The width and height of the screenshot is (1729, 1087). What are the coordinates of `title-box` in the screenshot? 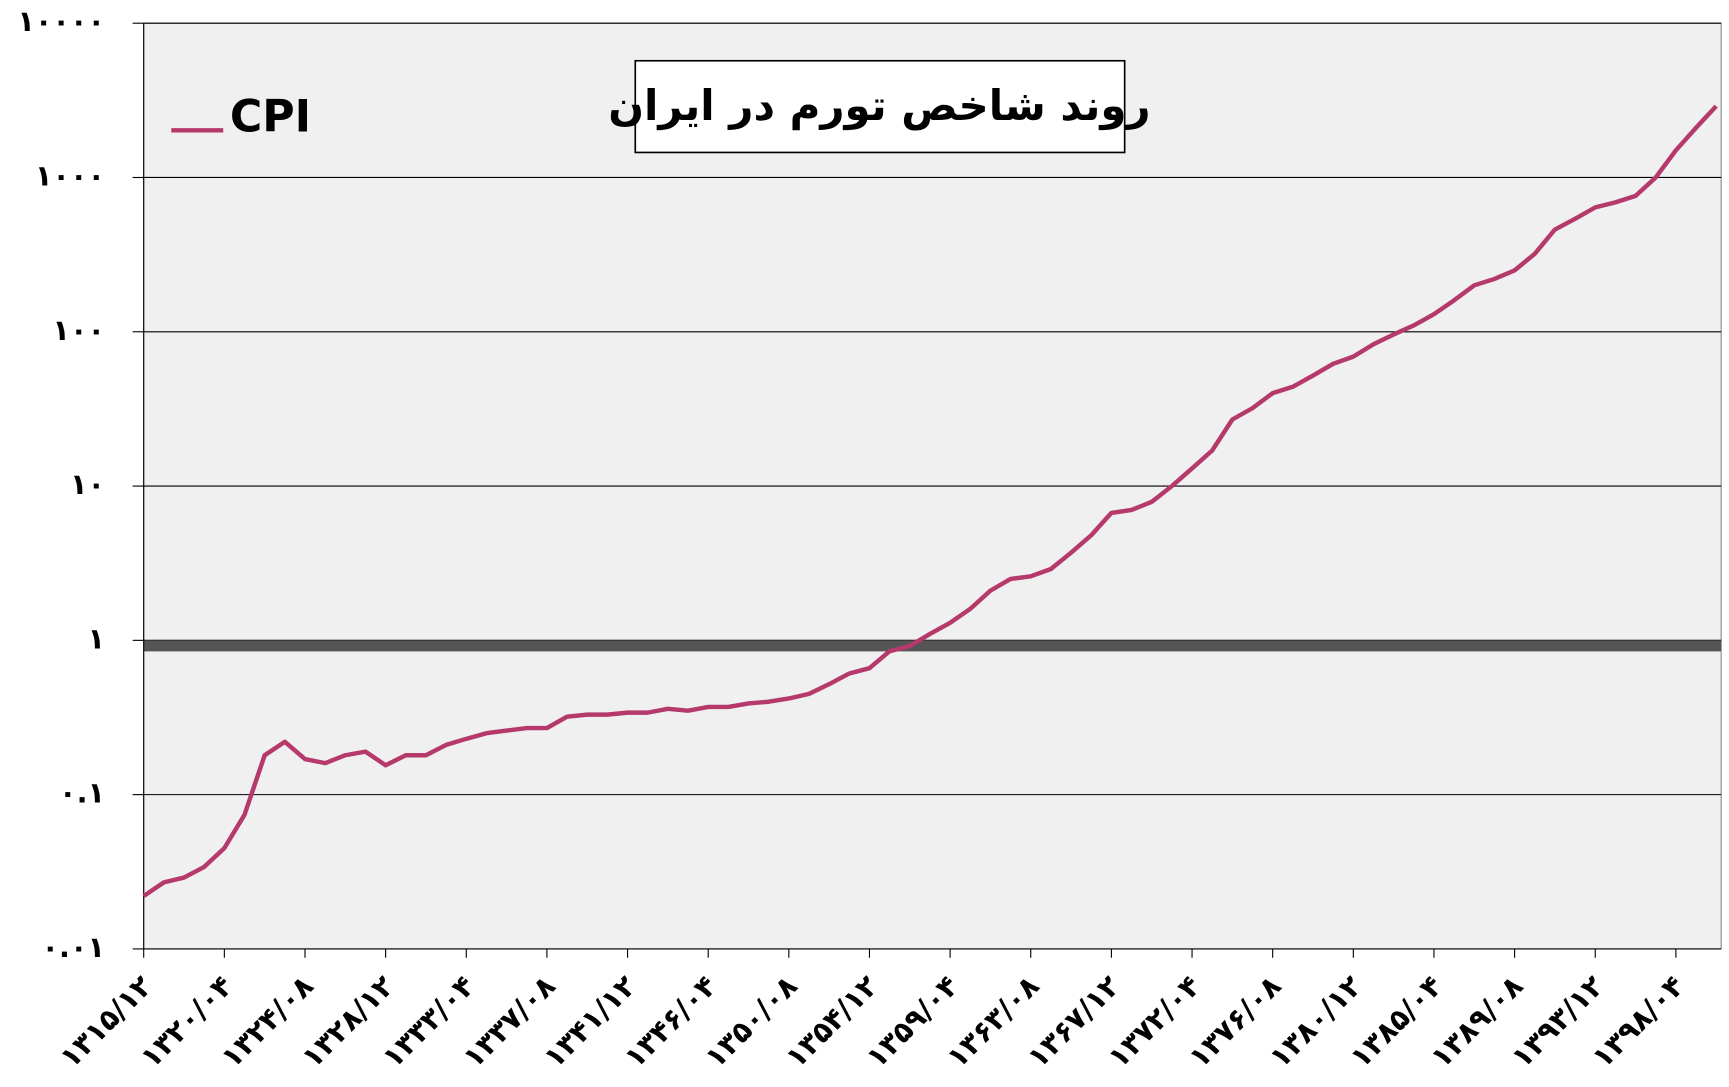 It's located at (880, 106).